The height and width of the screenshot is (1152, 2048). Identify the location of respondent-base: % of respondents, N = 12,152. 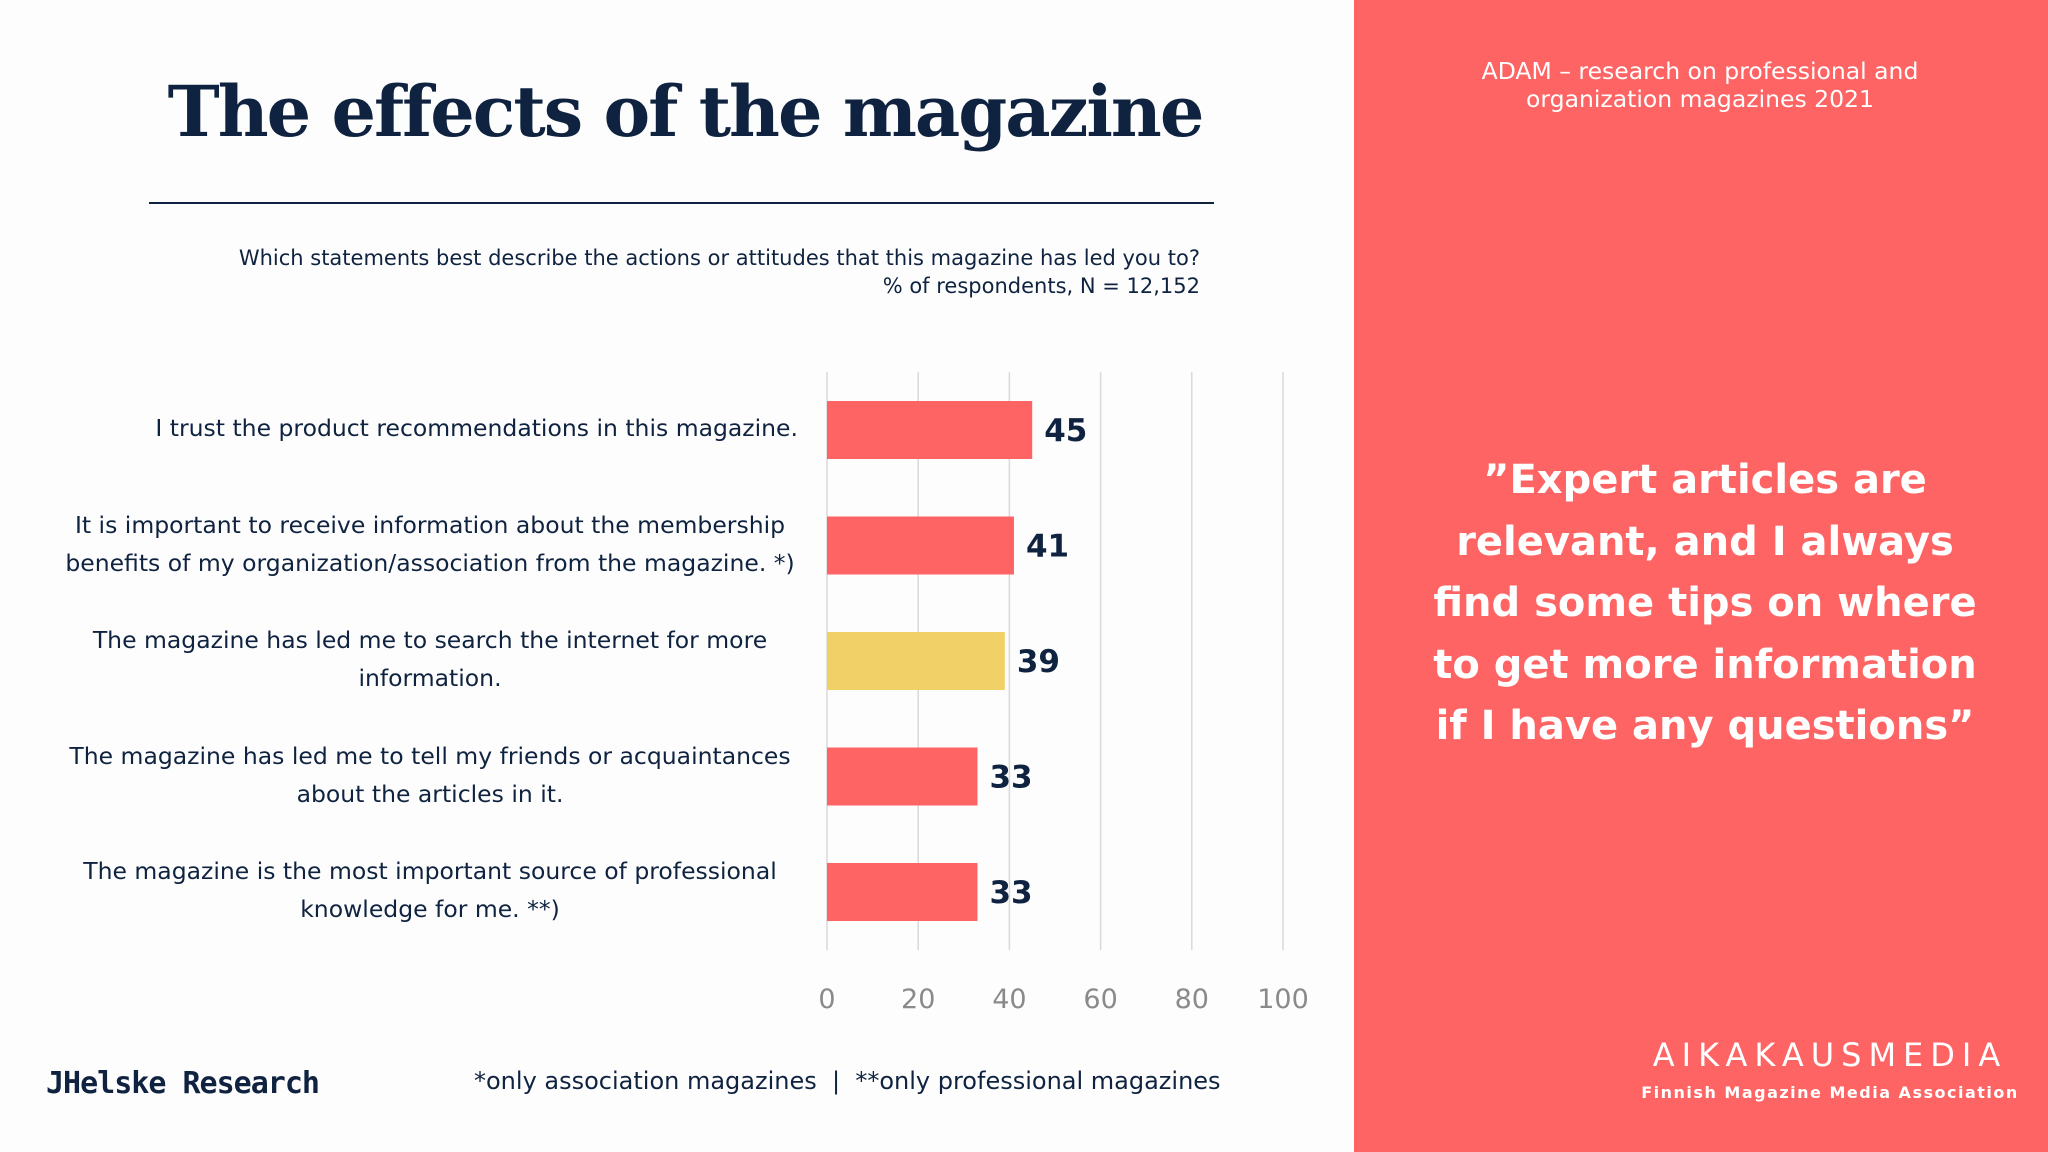
(1041, 286).